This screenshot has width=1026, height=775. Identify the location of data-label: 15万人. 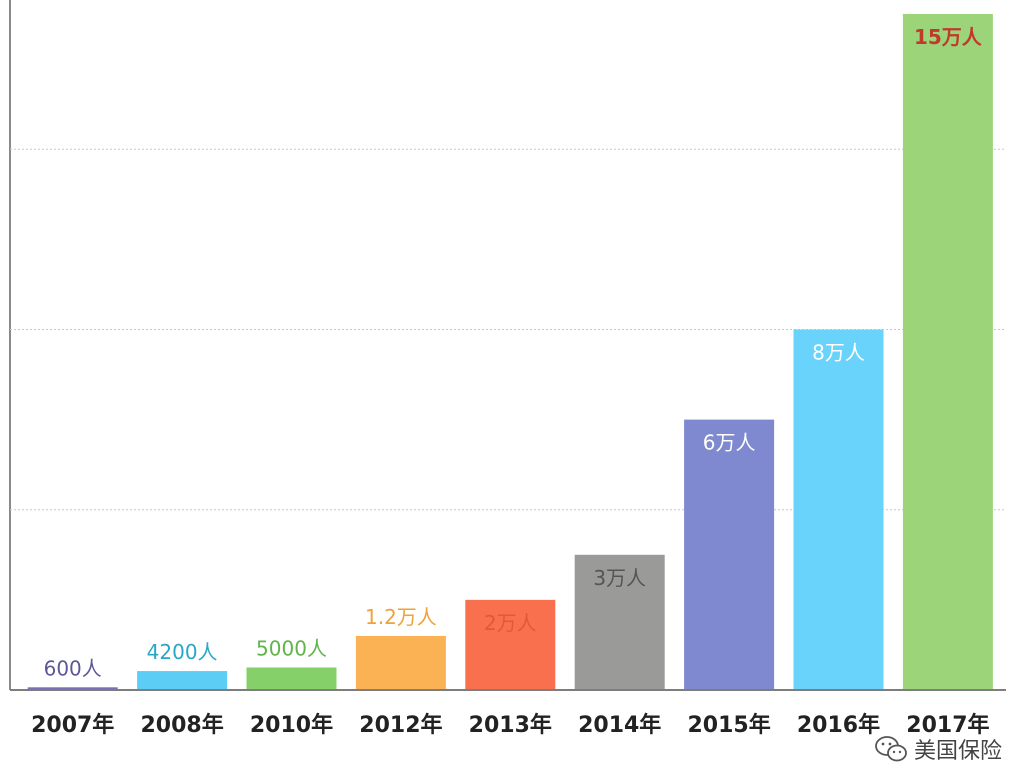
(948, 37).